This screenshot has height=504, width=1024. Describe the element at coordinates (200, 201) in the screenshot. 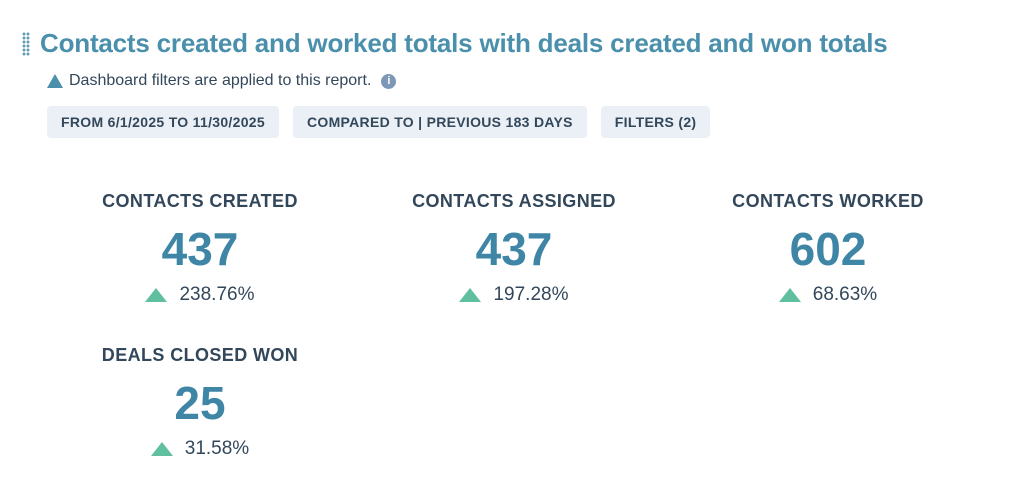

I see `kpi-label: CONTACTS CREATED` at that location.